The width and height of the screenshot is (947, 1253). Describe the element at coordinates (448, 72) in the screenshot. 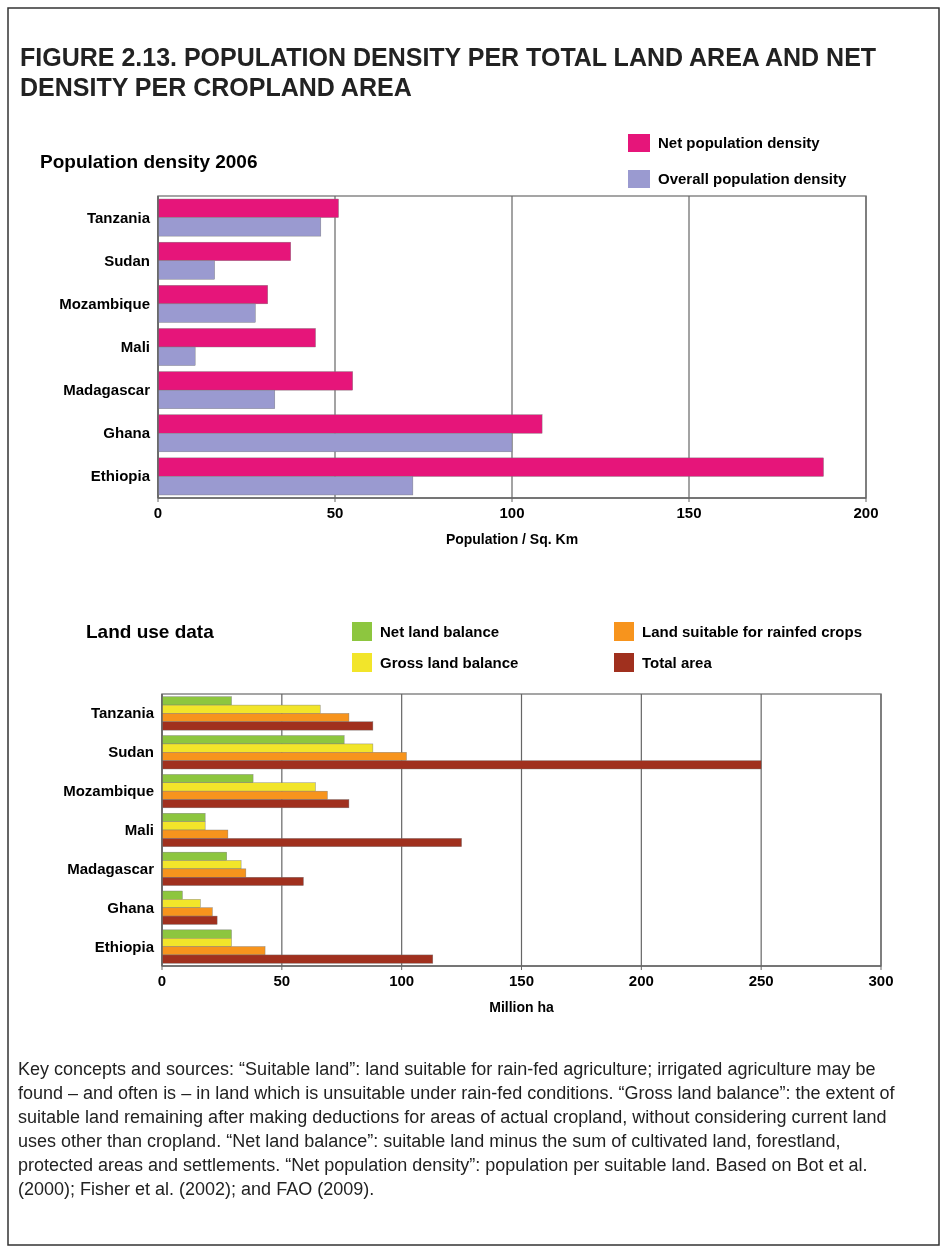

I see `chart-title: FIGURE 2.13. POPULATION DENSITY PER TOTAL LAND AREA AND NET DENSITY PER CROPLAND AREA` at that location.